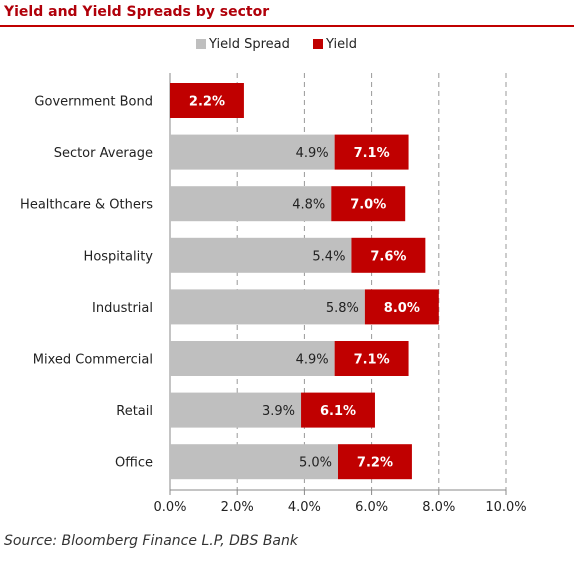 This screenshot has height=567, width=574. I want to click on data-label-yield-spread: 5.4%, so click(328, 256).